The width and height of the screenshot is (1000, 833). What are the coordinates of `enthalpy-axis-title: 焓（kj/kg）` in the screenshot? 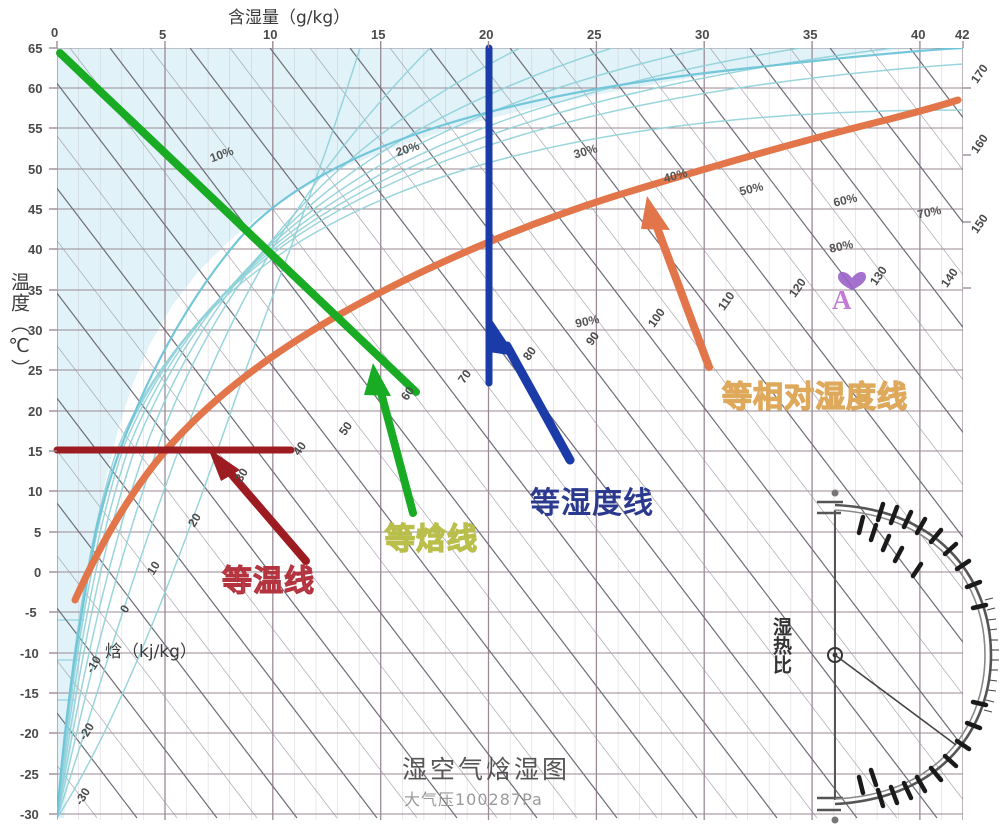 It's located at (151, 652).